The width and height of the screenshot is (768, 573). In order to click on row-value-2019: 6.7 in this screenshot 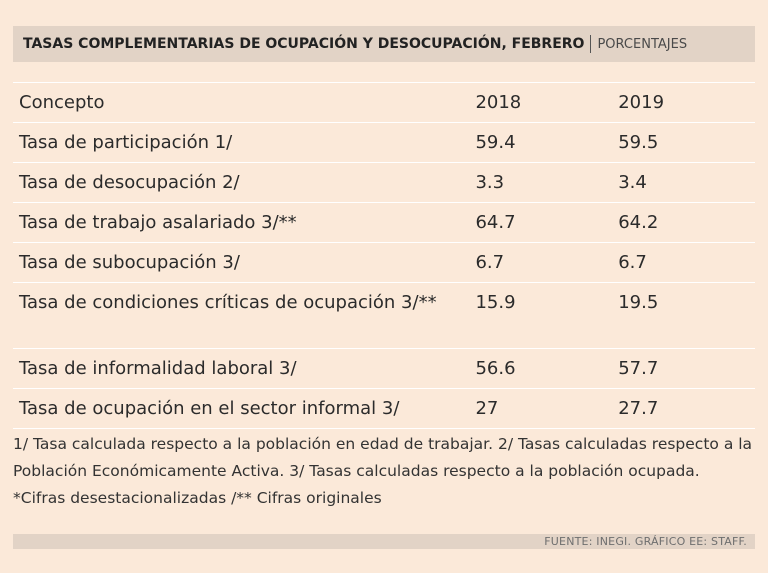, I will do `click(683, 262)`.